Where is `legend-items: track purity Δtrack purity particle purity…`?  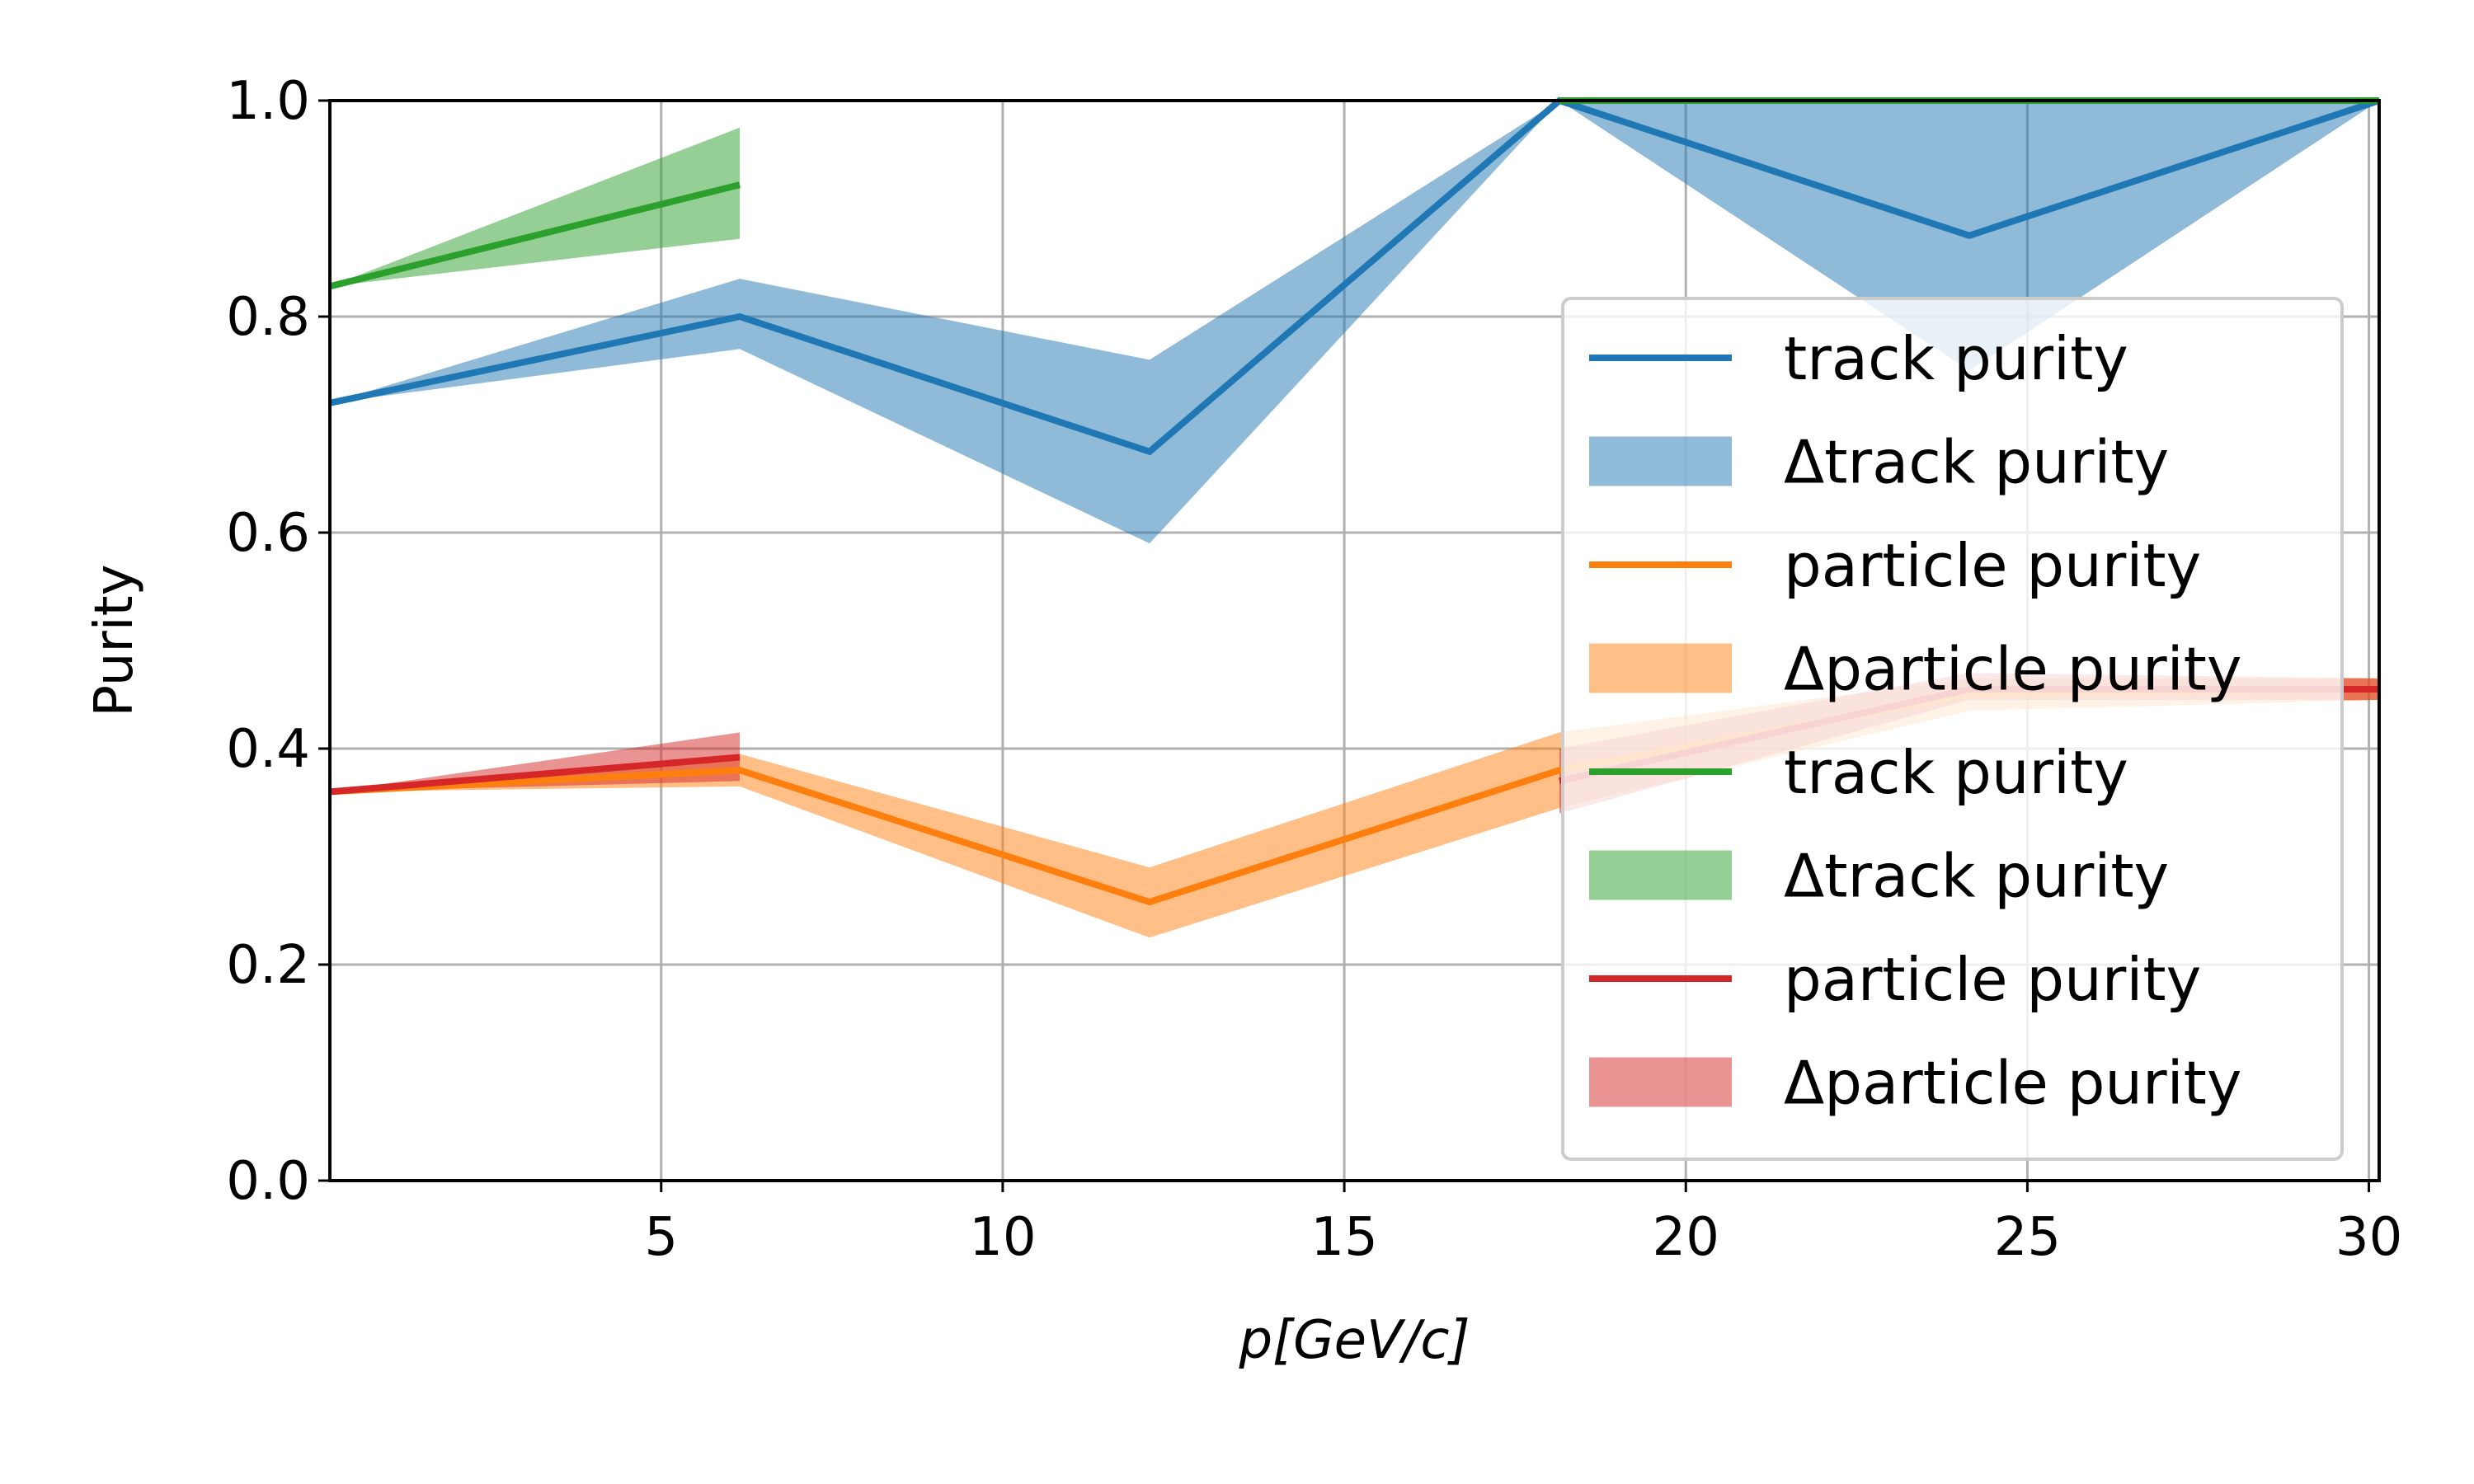
legend-items: track purity Δtrack purity particle purity… is located at coordinates (1915, 721).